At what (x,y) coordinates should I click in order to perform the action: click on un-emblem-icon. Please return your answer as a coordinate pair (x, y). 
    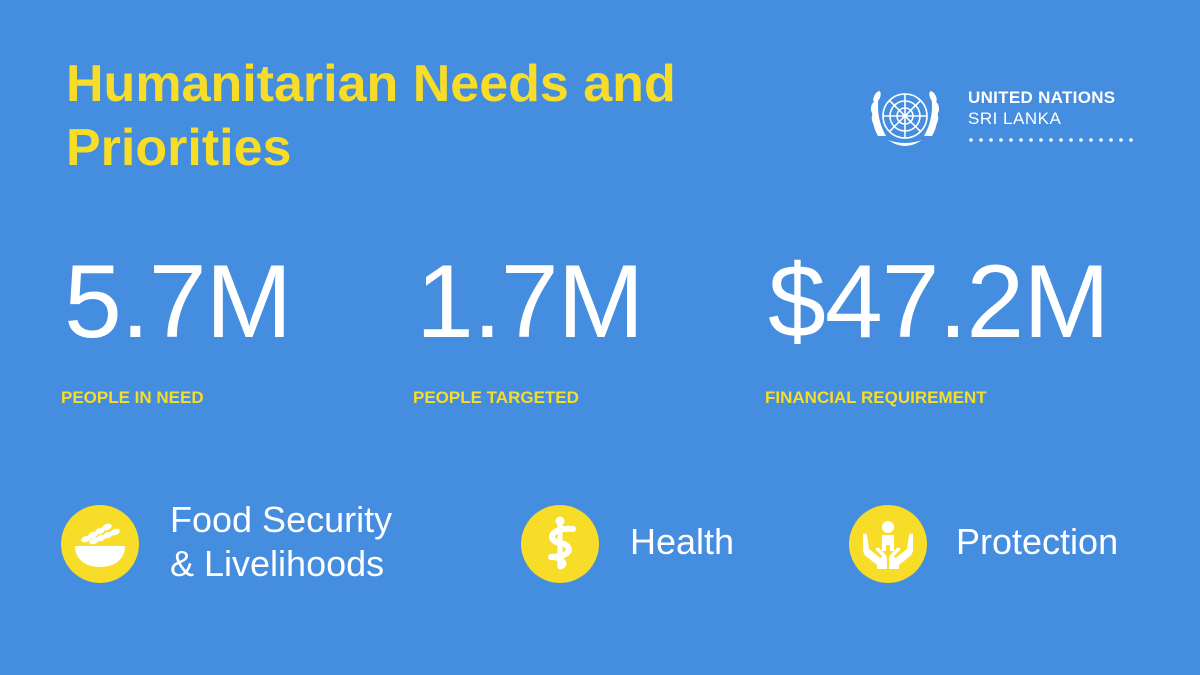
    Looking at the image, I should click on (905, 118).